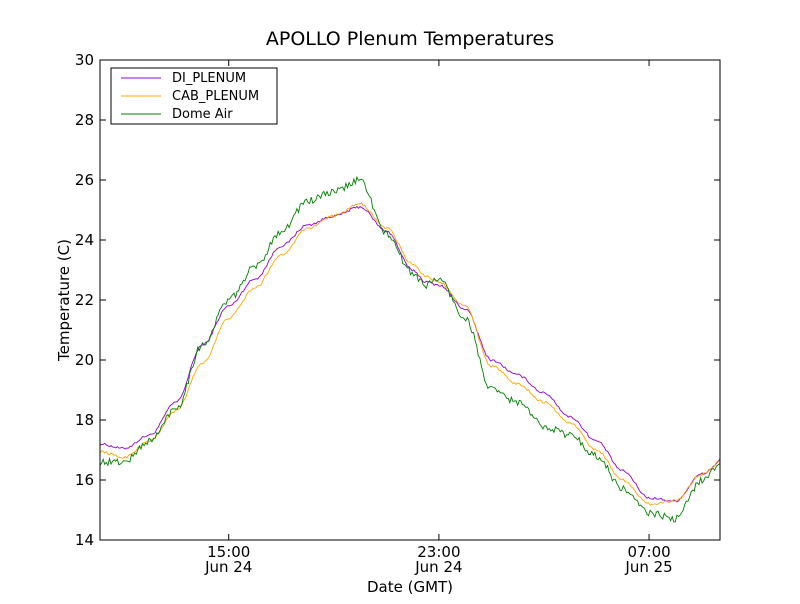  Describe the element at coordinates (84, 180) in the screenshot. I see `y-tick-label: 26` at that location.